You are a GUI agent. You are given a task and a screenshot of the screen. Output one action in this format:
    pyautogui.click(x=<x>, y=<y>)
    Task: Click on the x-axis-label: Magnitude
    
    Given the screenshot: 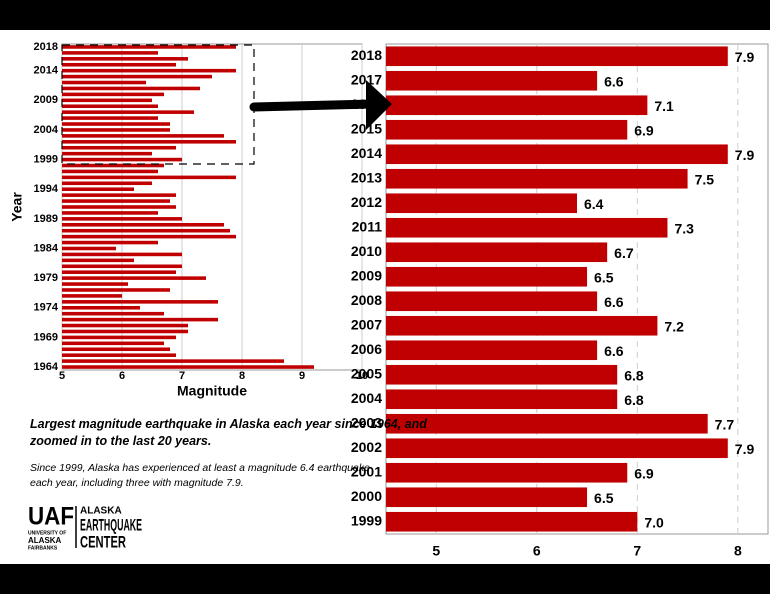 What is the action you would take?
    pyautogui.click(x=212, y=391)
    